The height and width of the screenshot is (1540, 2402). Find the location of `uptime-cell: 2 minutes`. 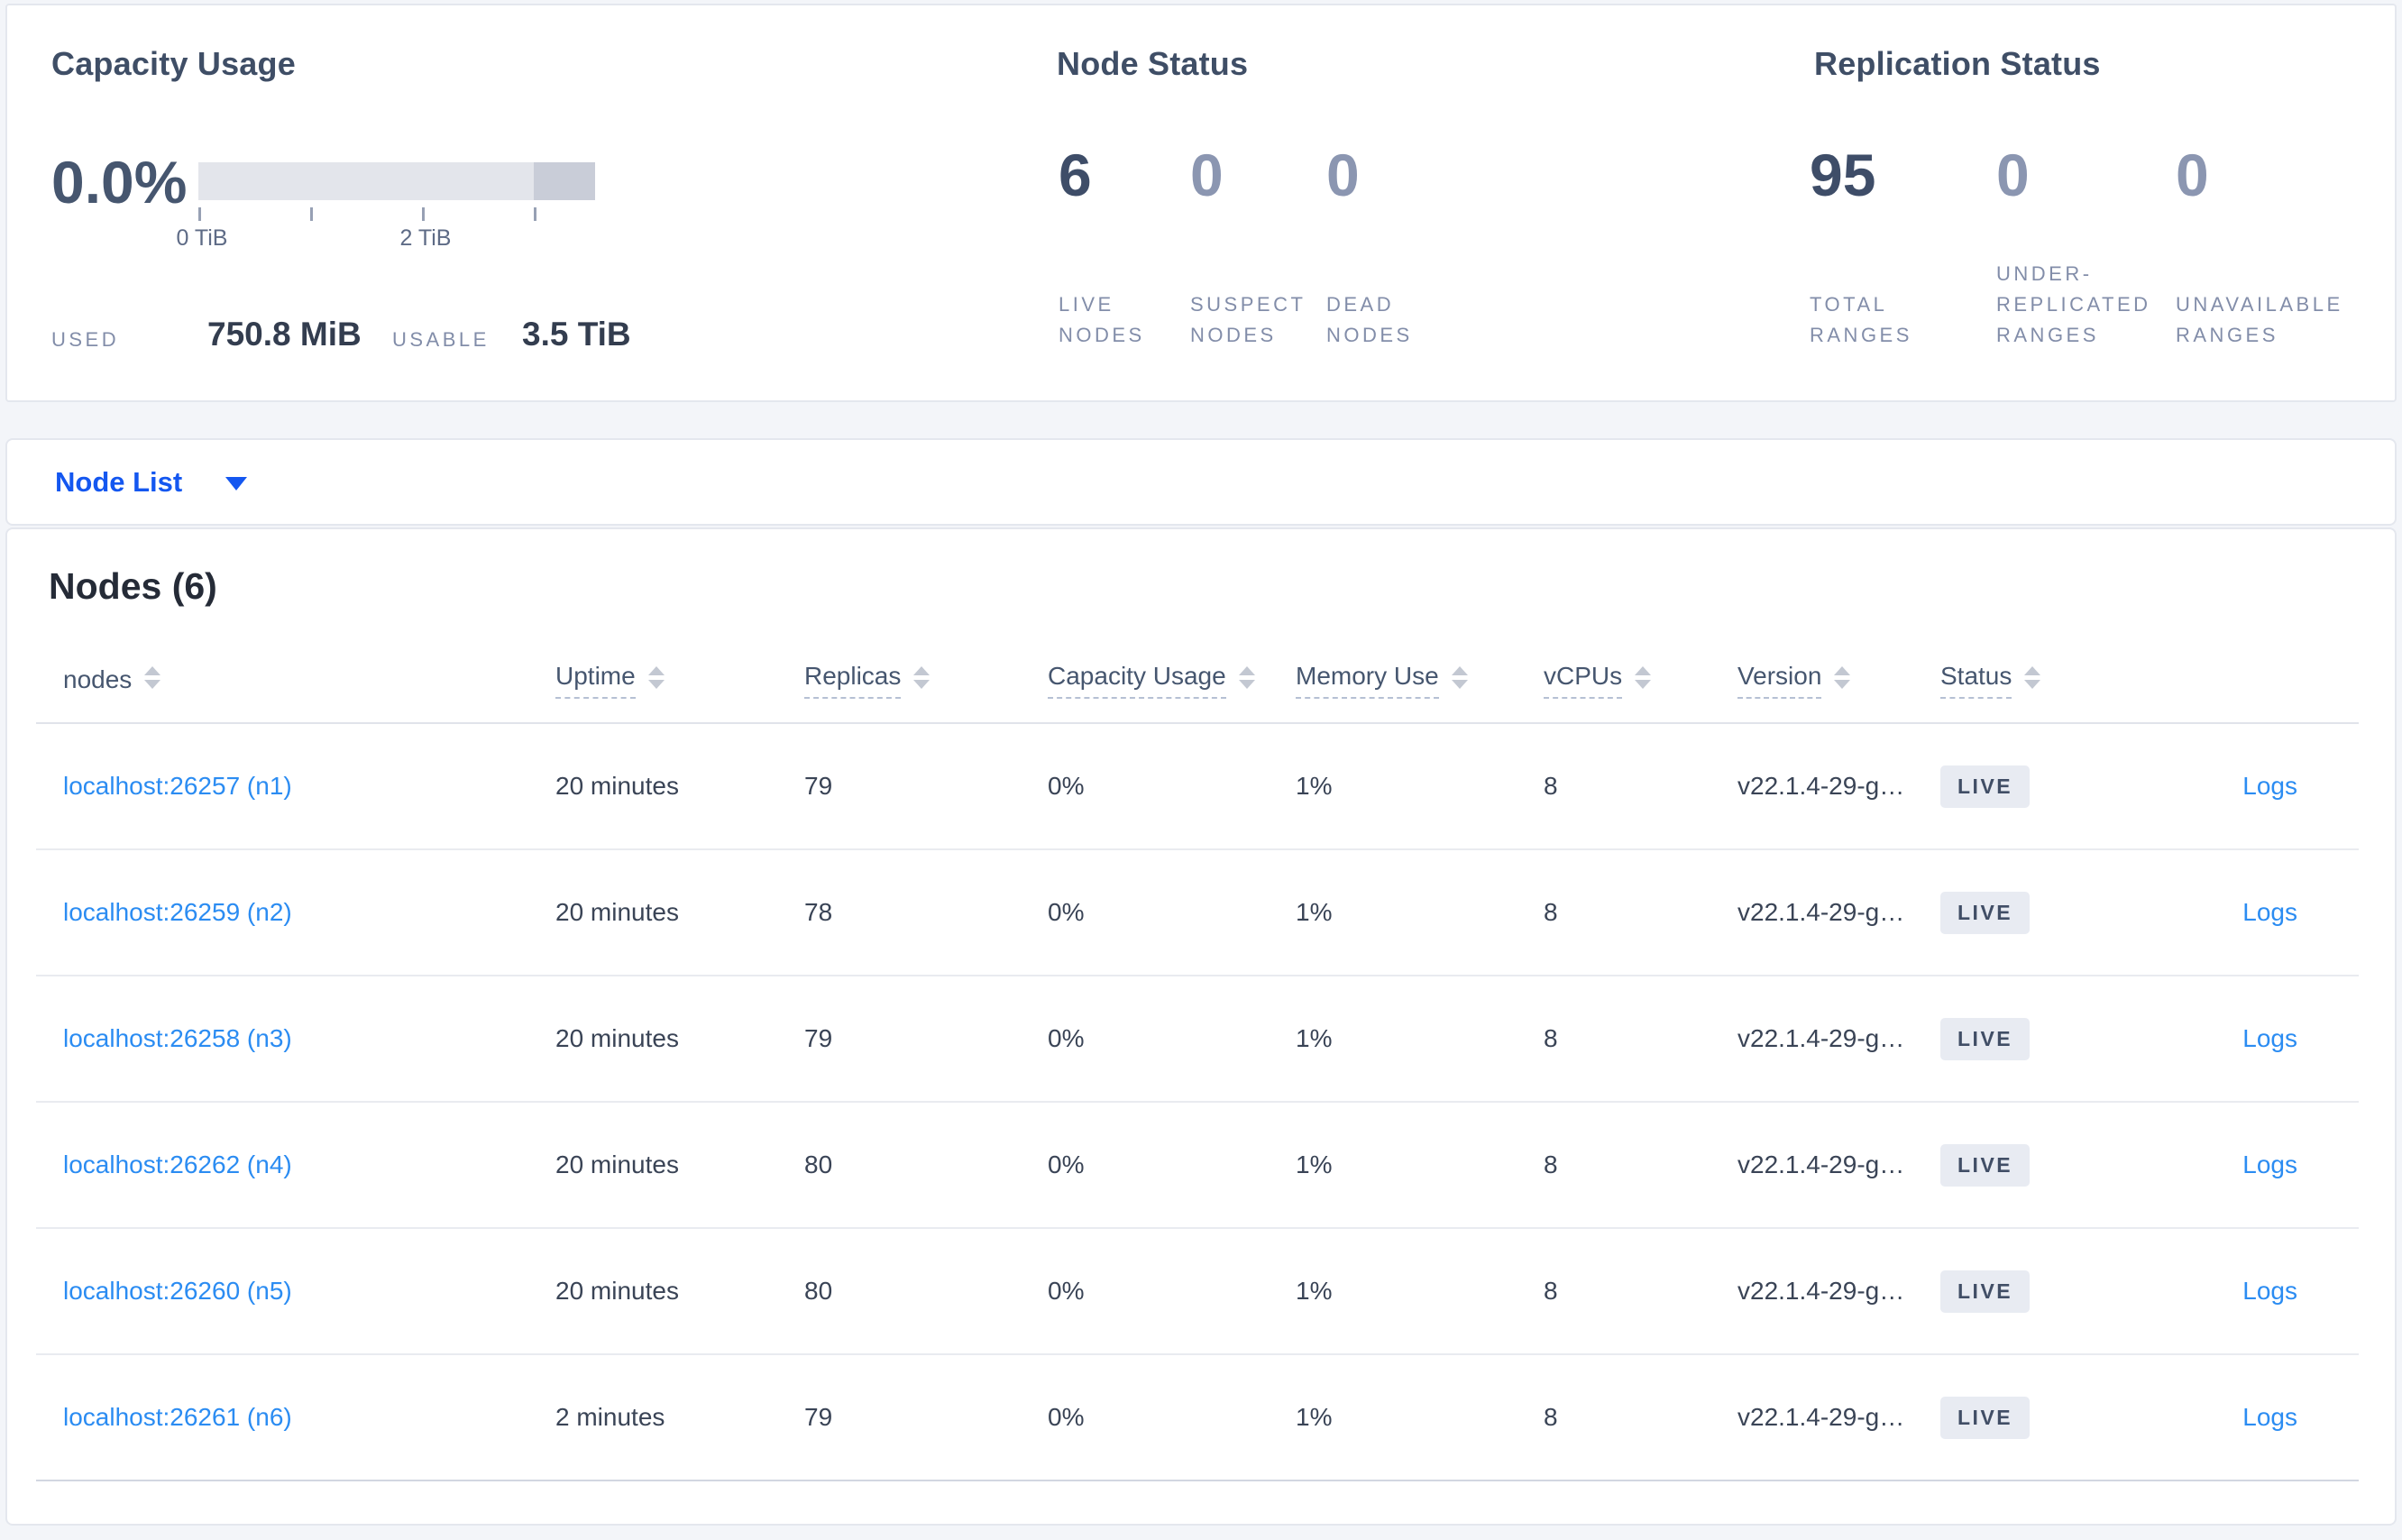

uptime-cell: 2 minutes is located at coordinates (610, 1417).